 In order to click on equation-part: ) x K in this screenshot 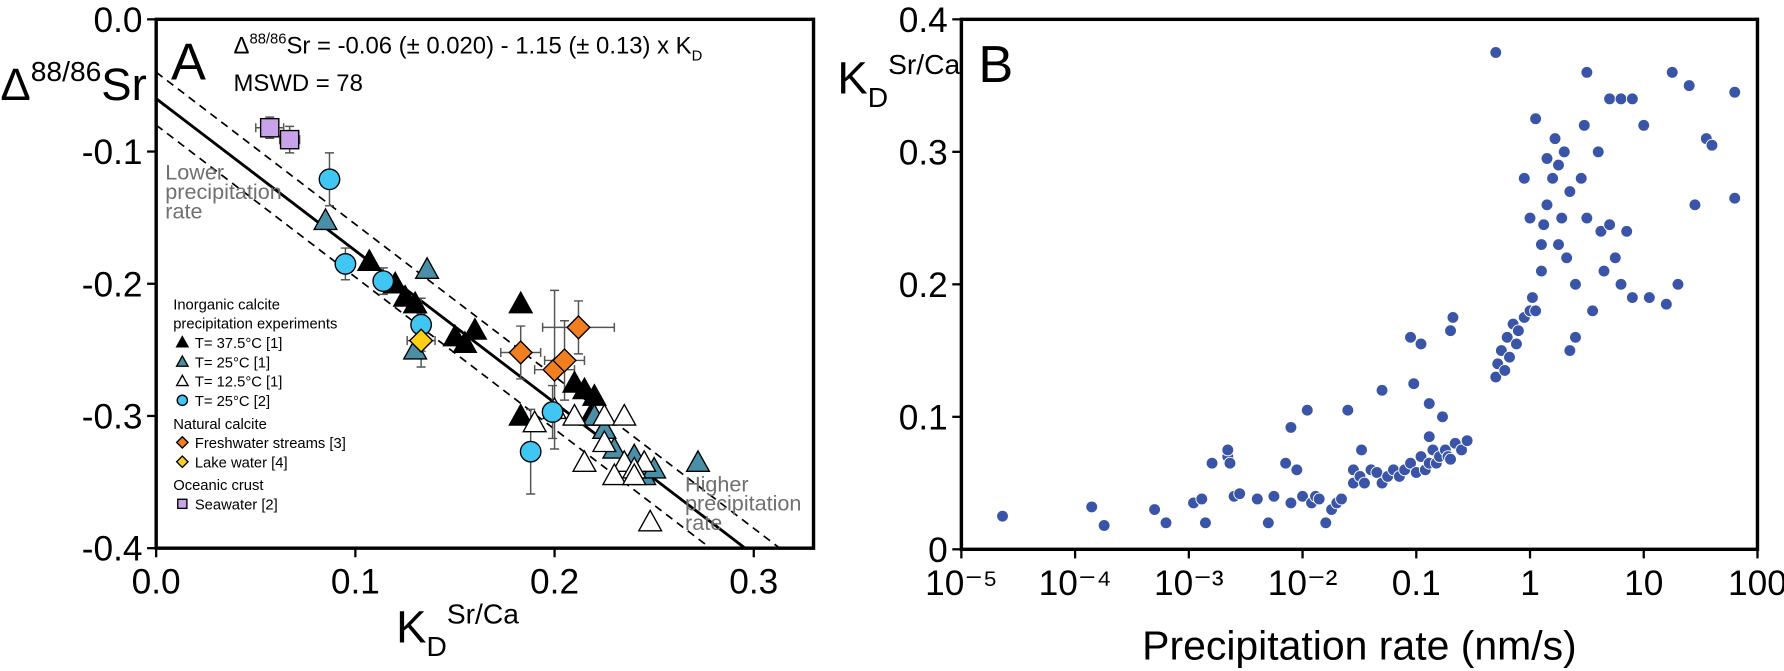, I will do `click(667, 45)`.